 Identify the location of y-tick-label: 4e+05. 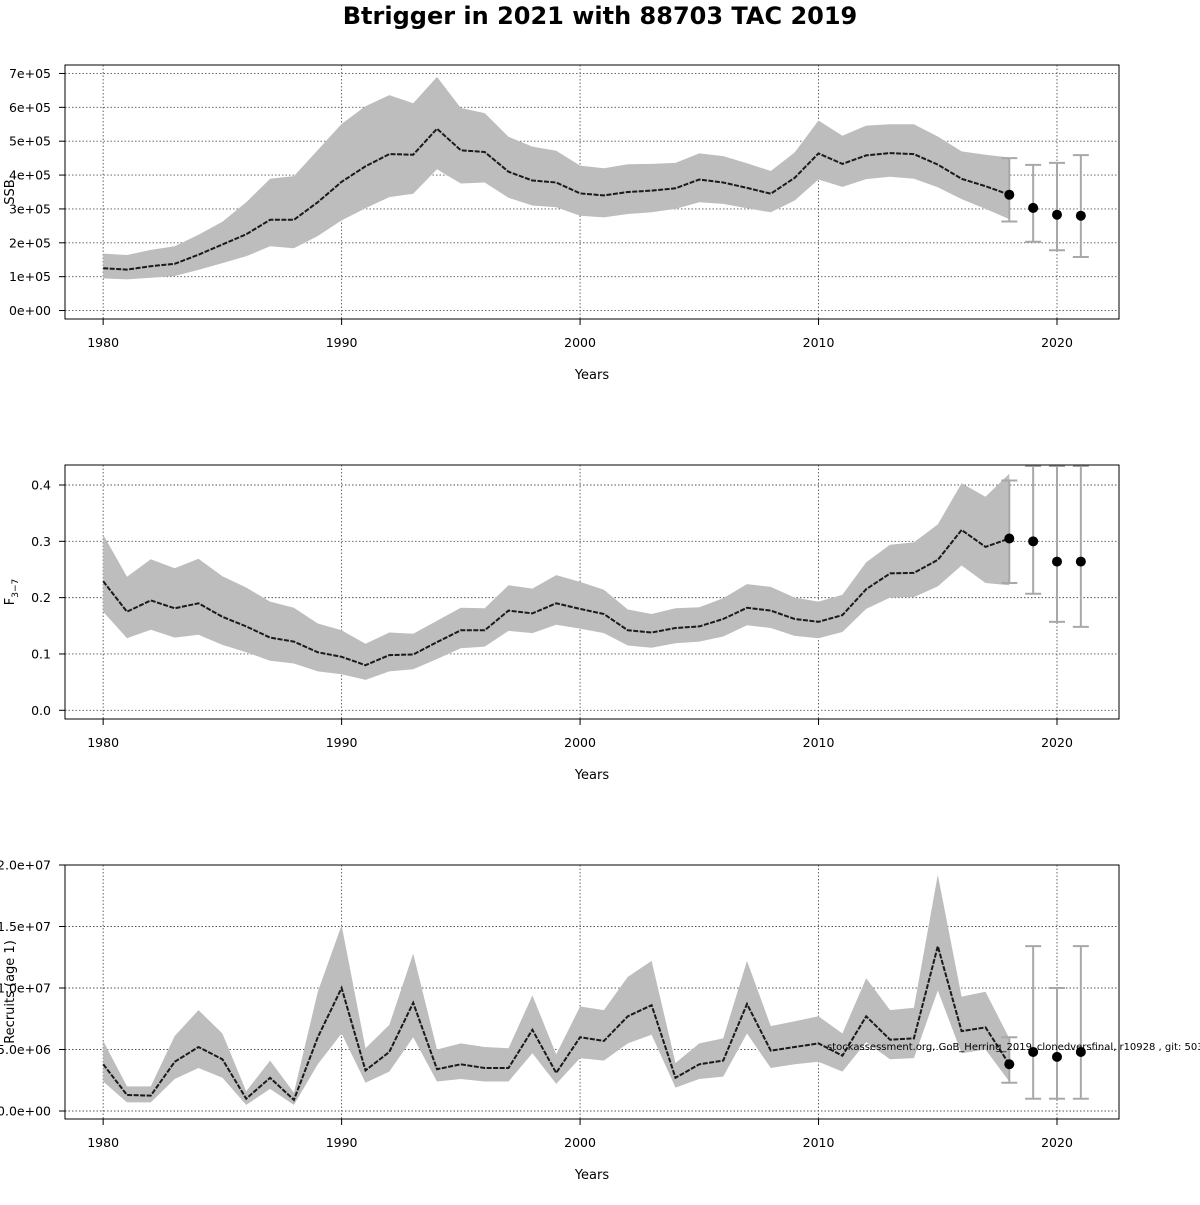
(30, 175).